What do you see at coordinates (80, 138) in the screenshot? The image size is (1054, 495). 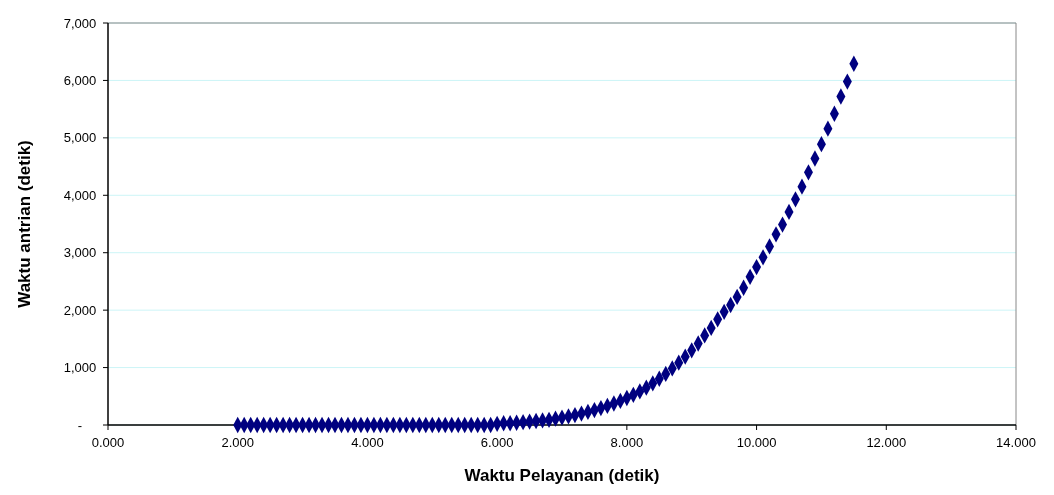 I see `y-tick-label: 5,000` at bounding box center [80, 138].